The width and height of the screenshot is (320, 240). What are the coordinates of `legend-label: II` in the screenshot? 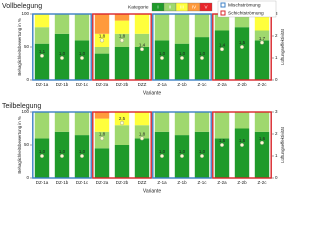 It's located at (170, 6).